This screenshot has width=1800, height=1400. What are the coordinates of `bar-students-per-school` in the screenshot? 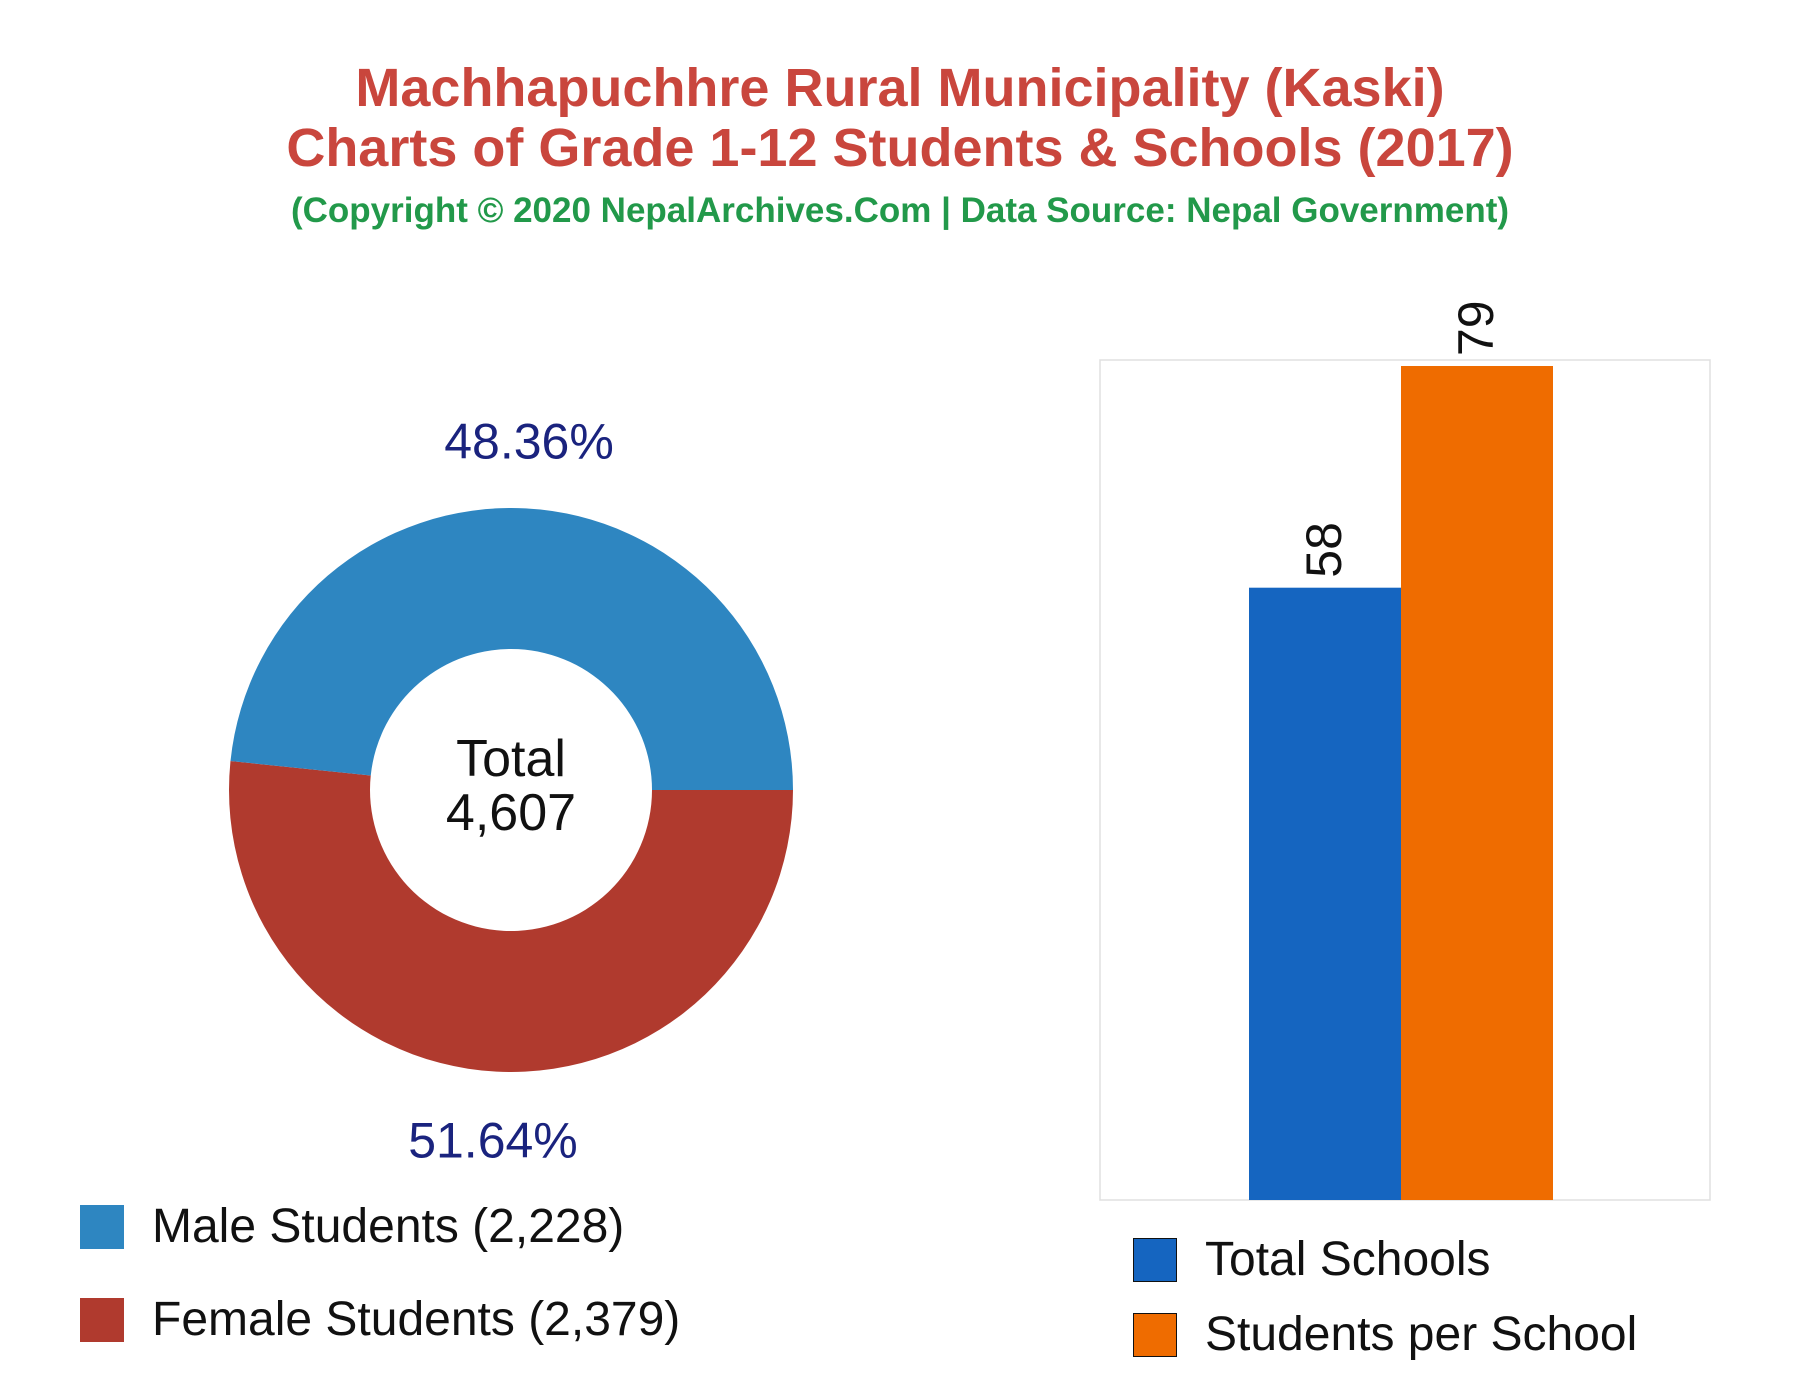 It's located at (1477, 783).